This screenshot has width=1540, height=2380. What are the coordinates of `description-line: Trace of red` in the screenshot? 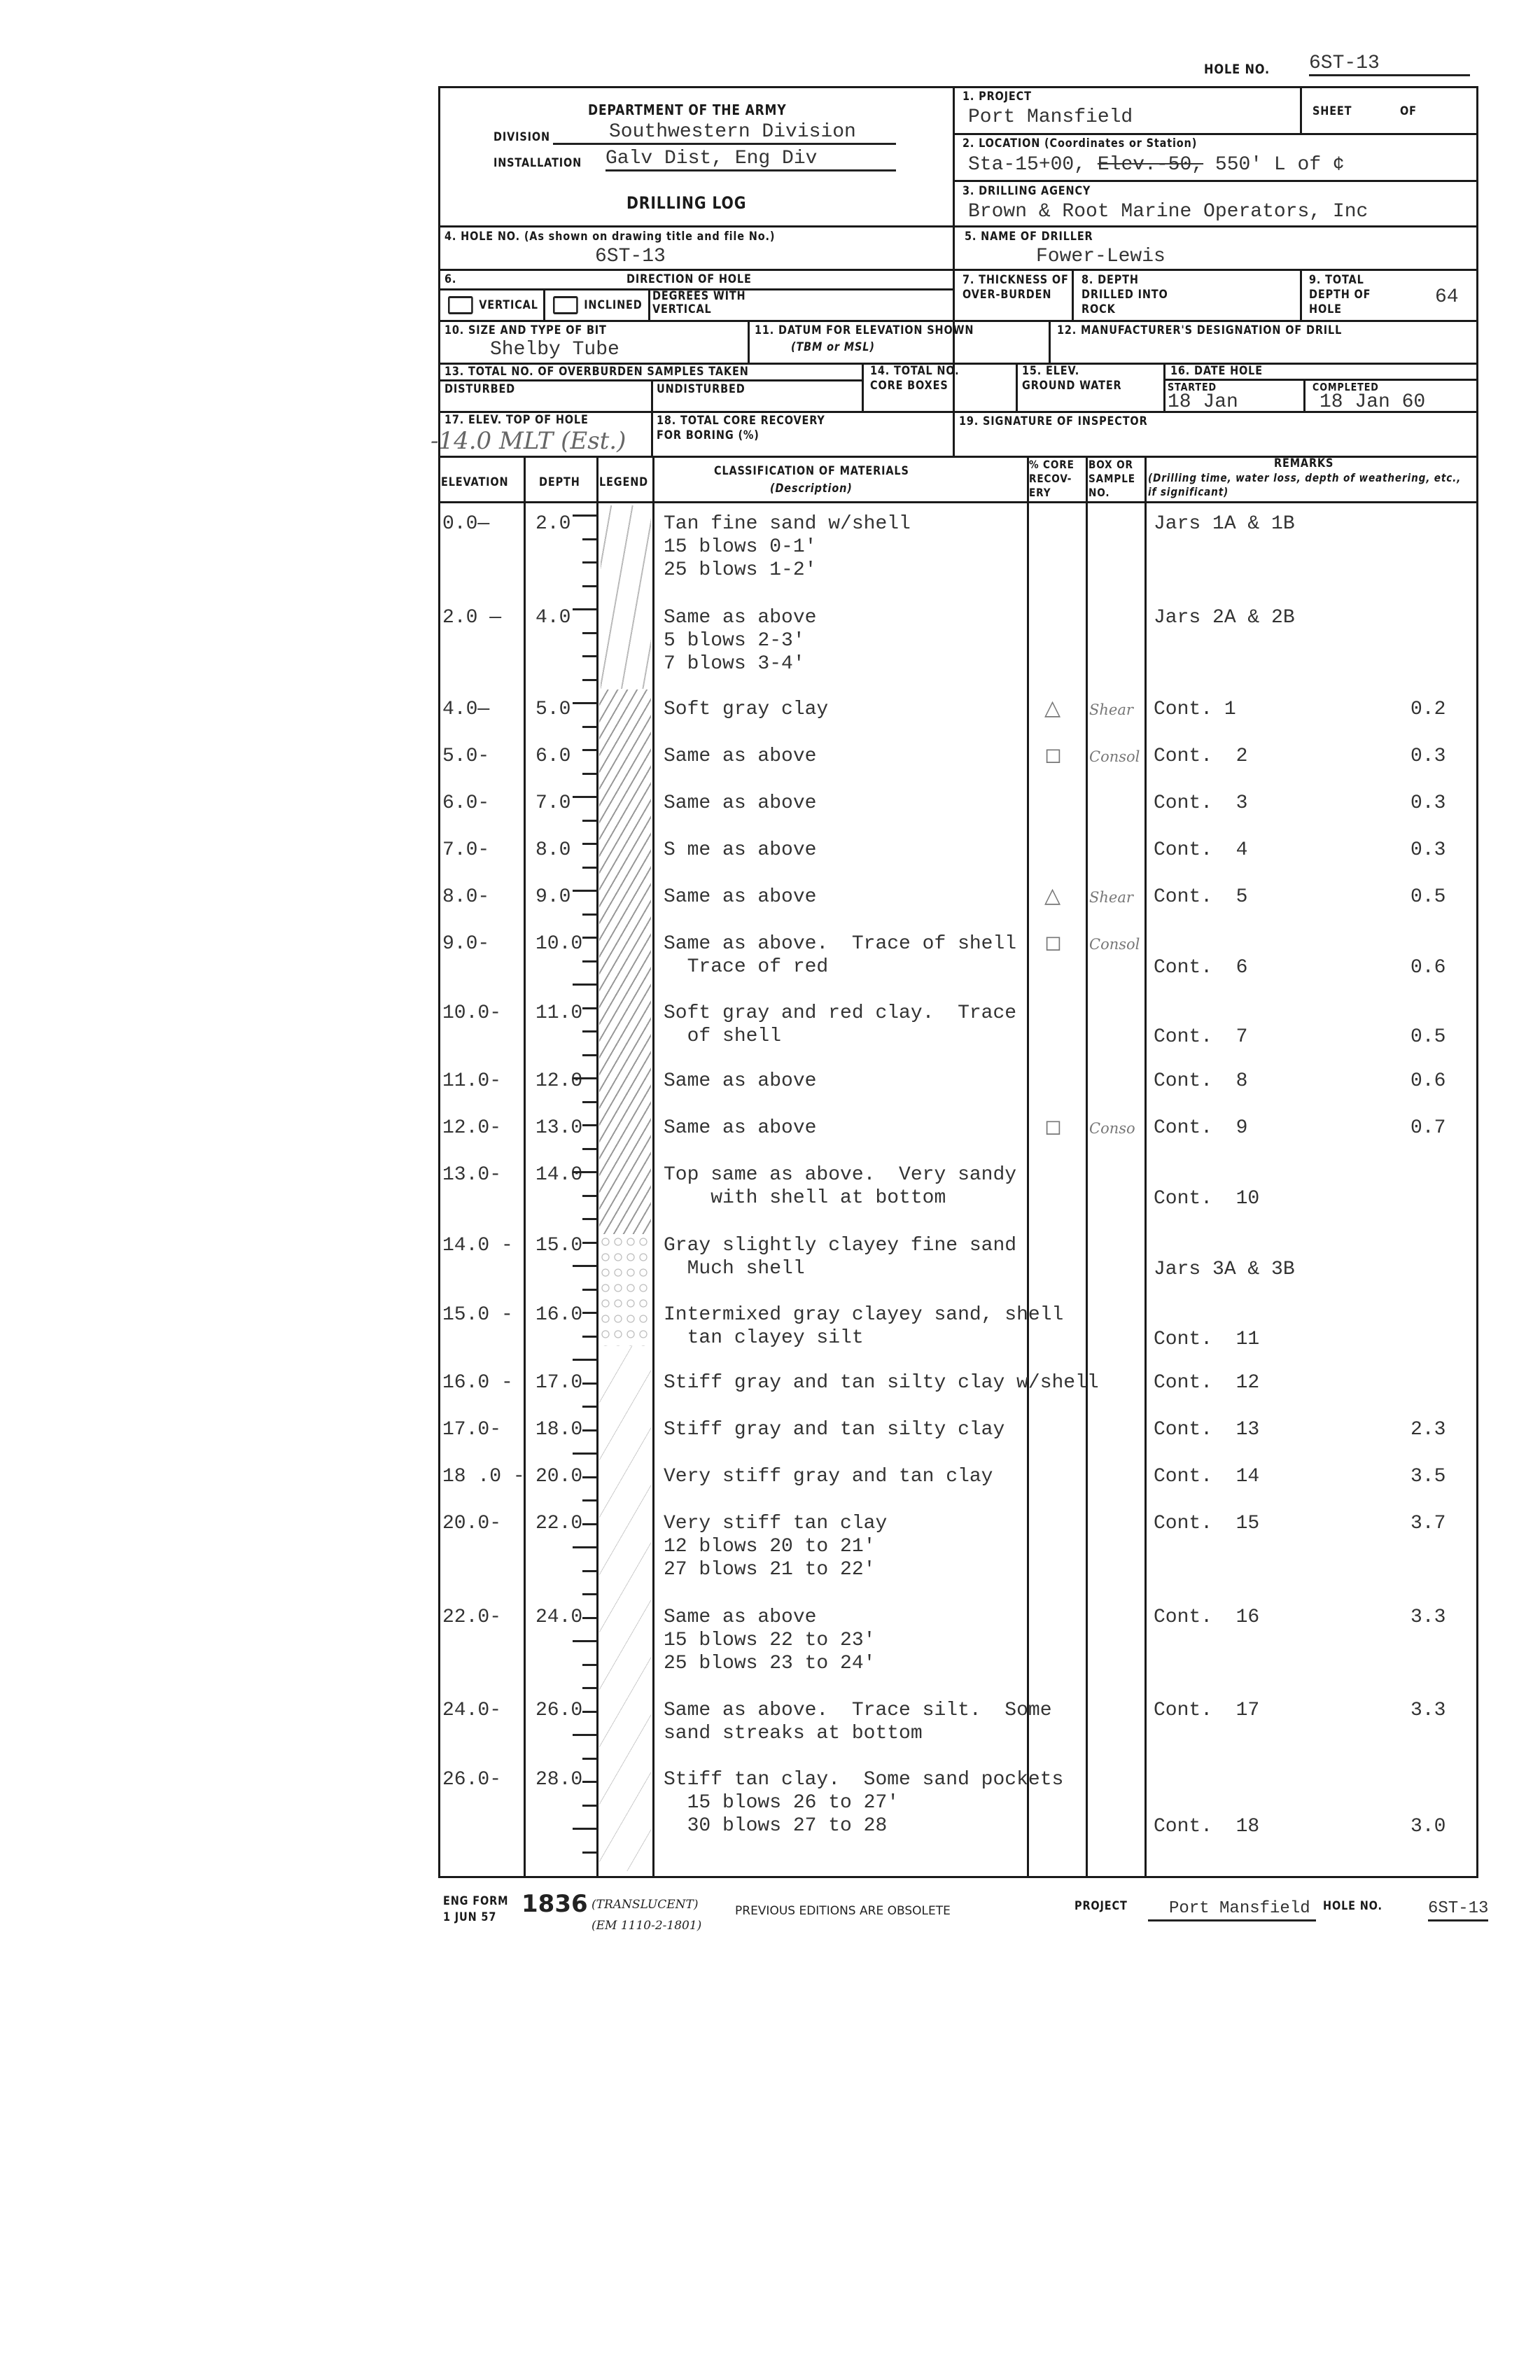 It's located at (746, 967).